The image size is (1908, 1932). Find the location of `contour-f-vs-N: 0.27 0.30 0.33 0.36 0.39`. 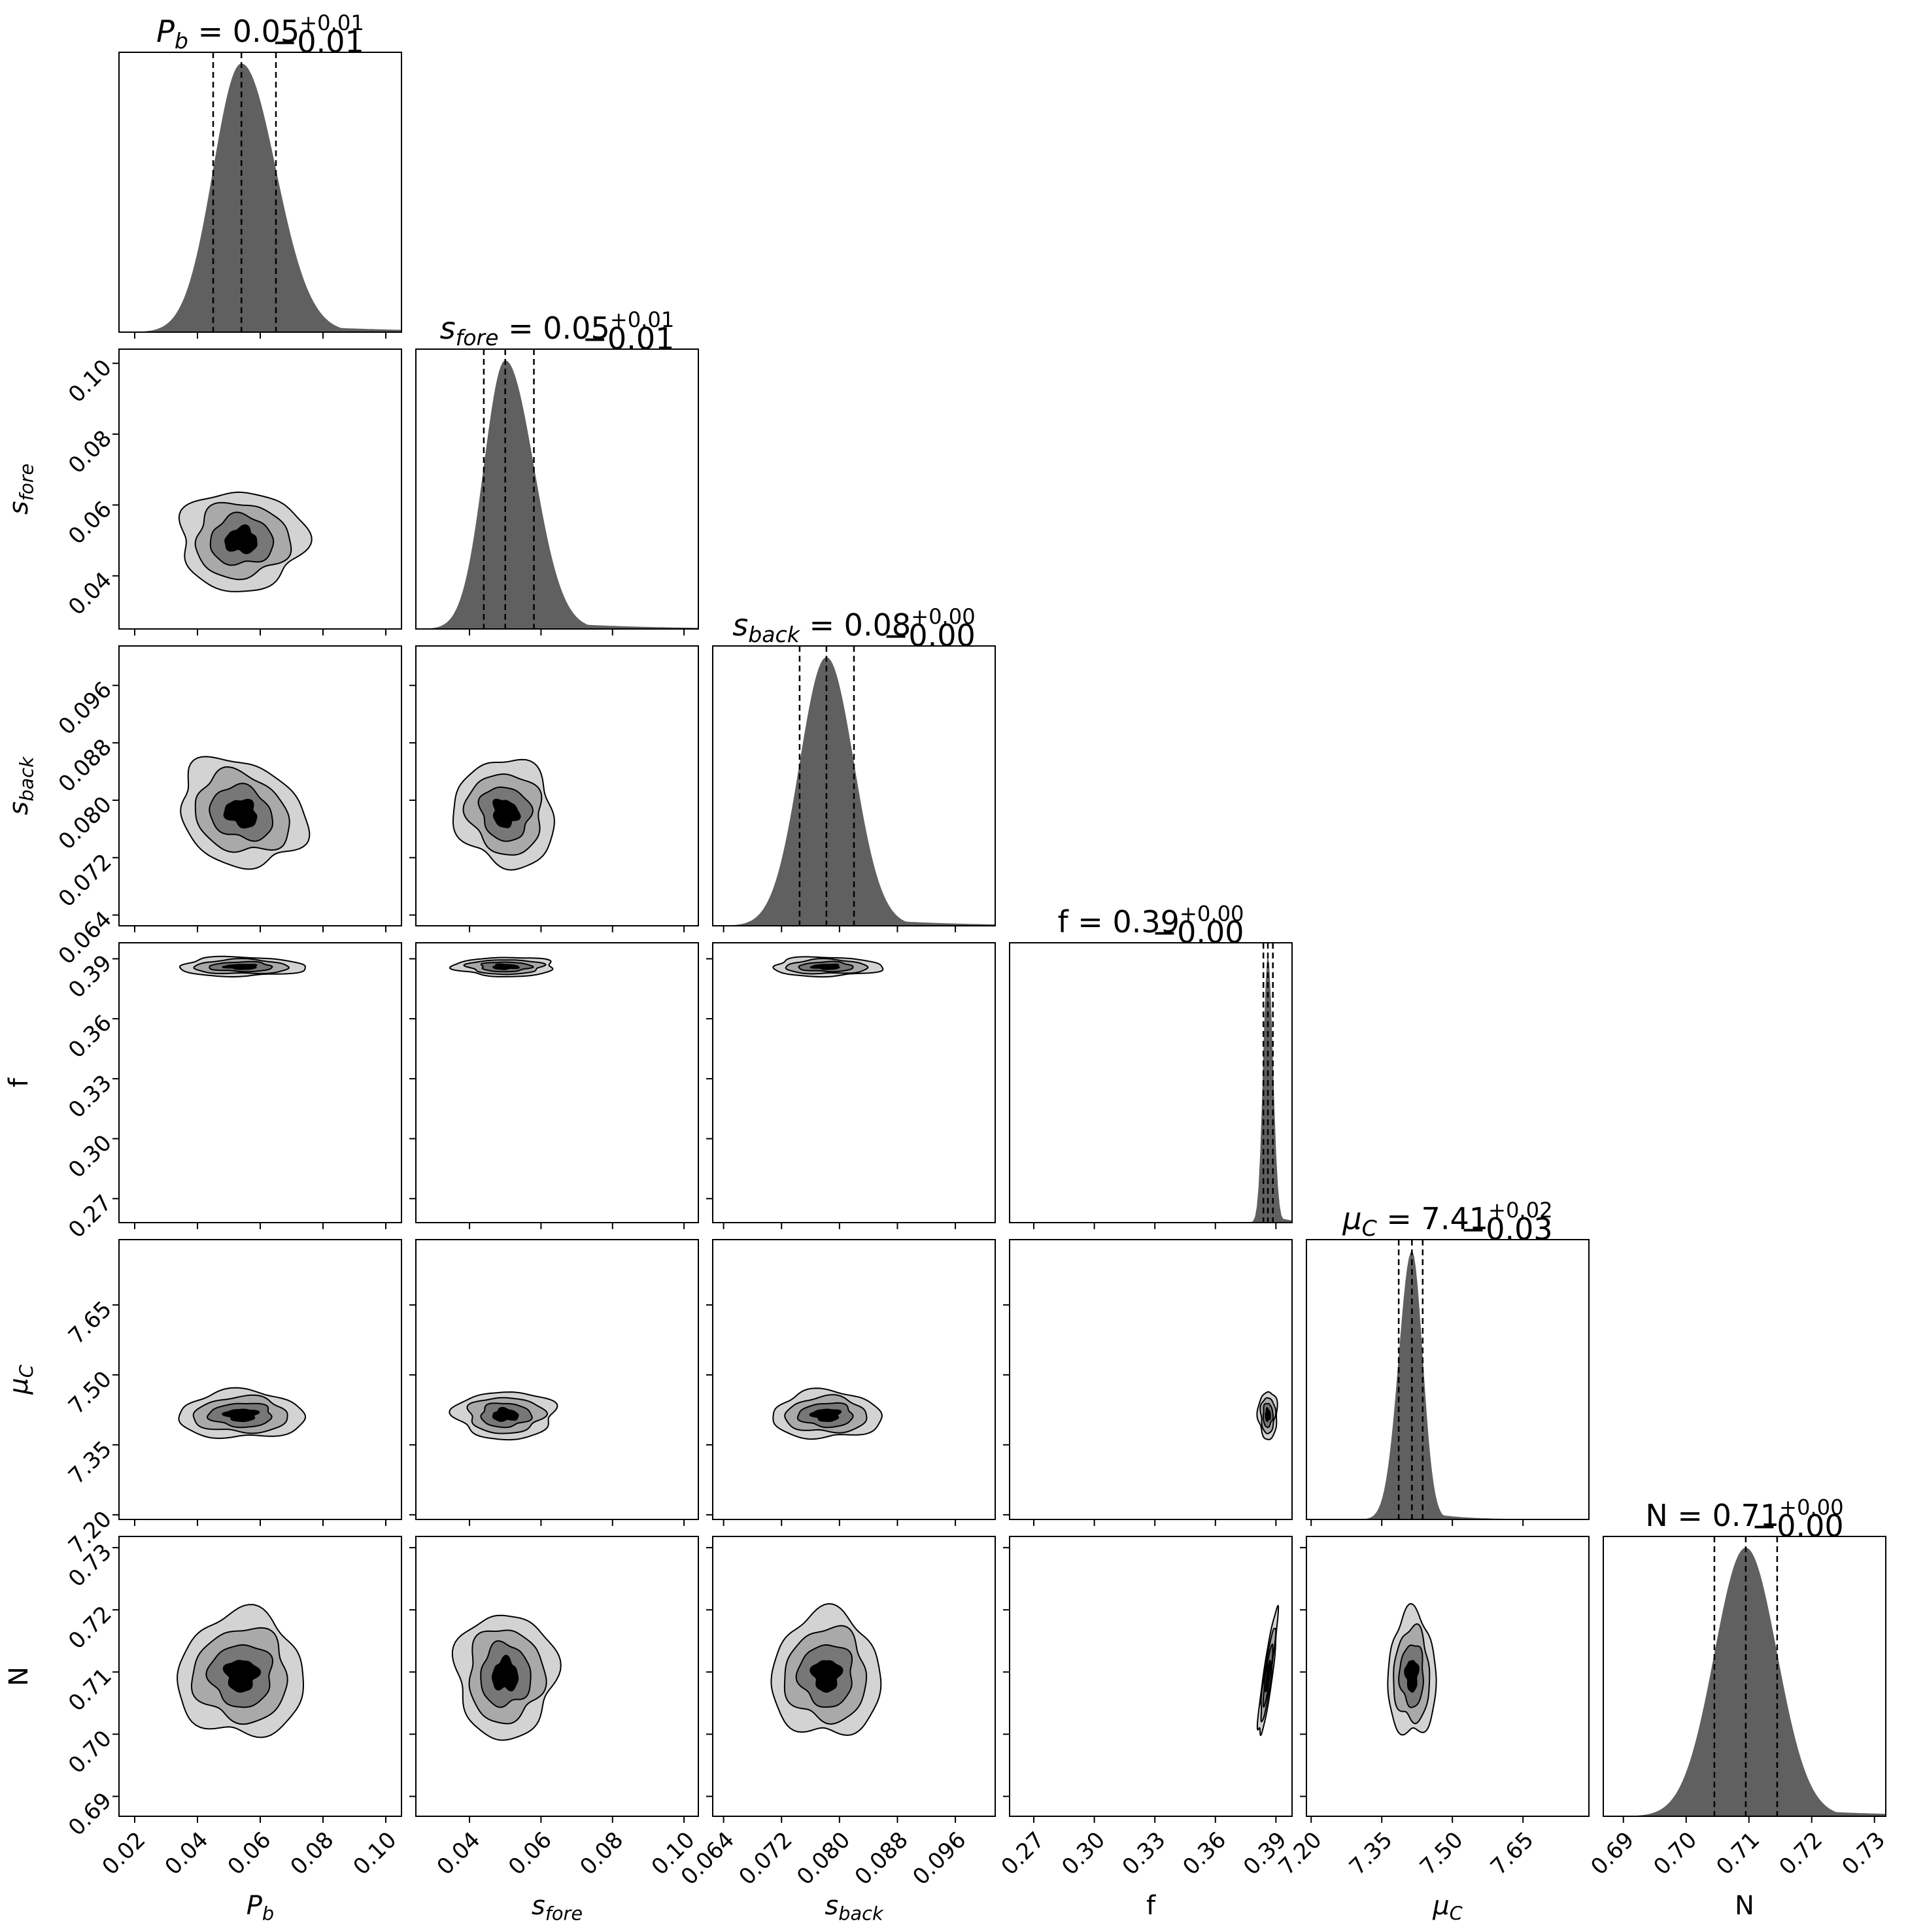

contour-f-vs-N: 0.27 0.30 0.33 0.36 0.39 is located at coordinates (1145, 1708).